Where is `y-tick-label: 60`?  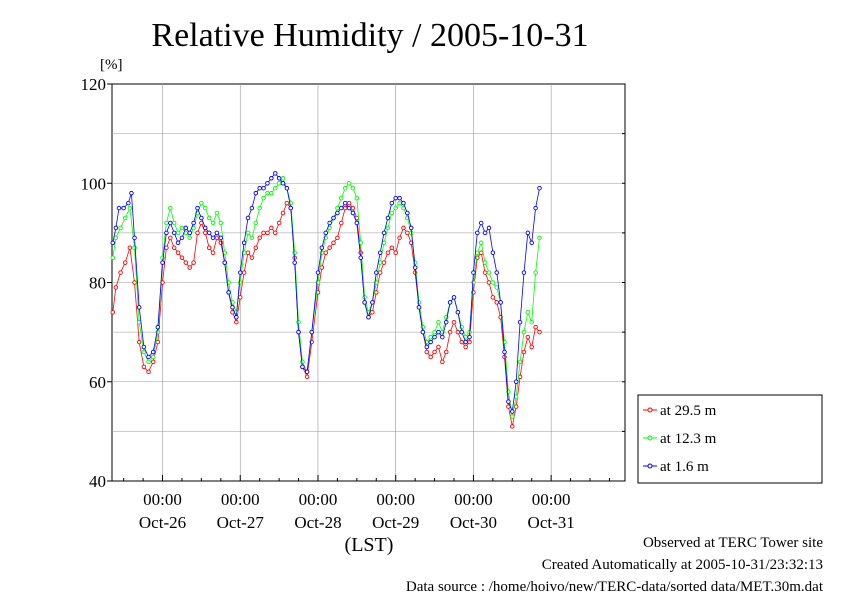 y-tick-label: 60 is located at coordinates (97, 382).